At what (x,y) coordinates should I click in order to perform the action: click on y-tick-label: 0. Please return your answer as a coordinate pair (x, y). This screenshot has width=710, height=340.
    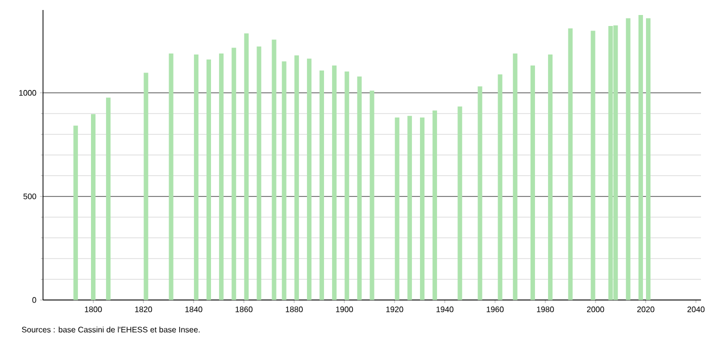
    Looking at the image, I should click on (34, 300).